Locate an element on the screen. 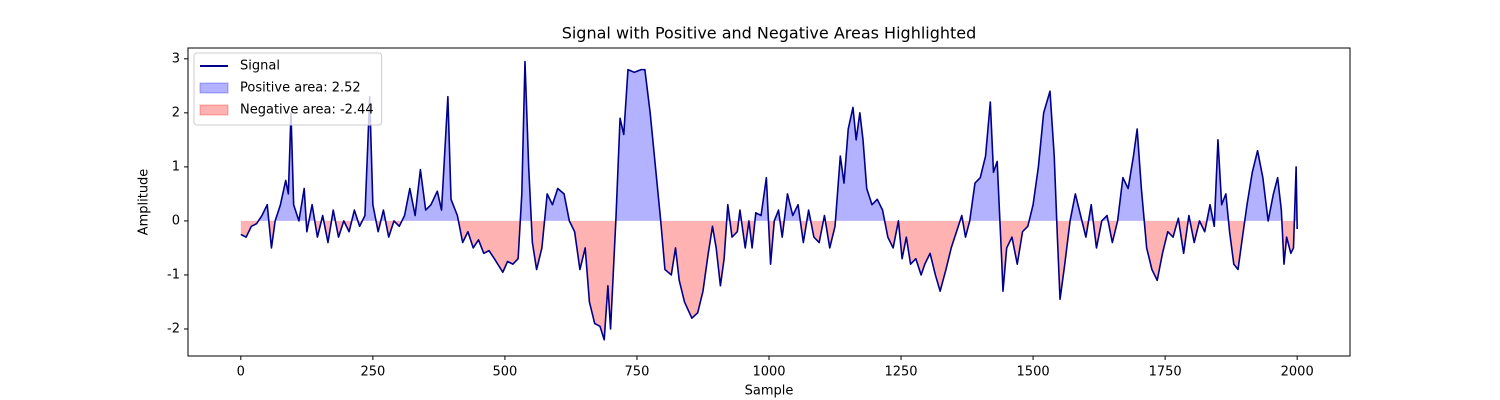  y-tick-label: 2 is located at coordinates (176, 112).